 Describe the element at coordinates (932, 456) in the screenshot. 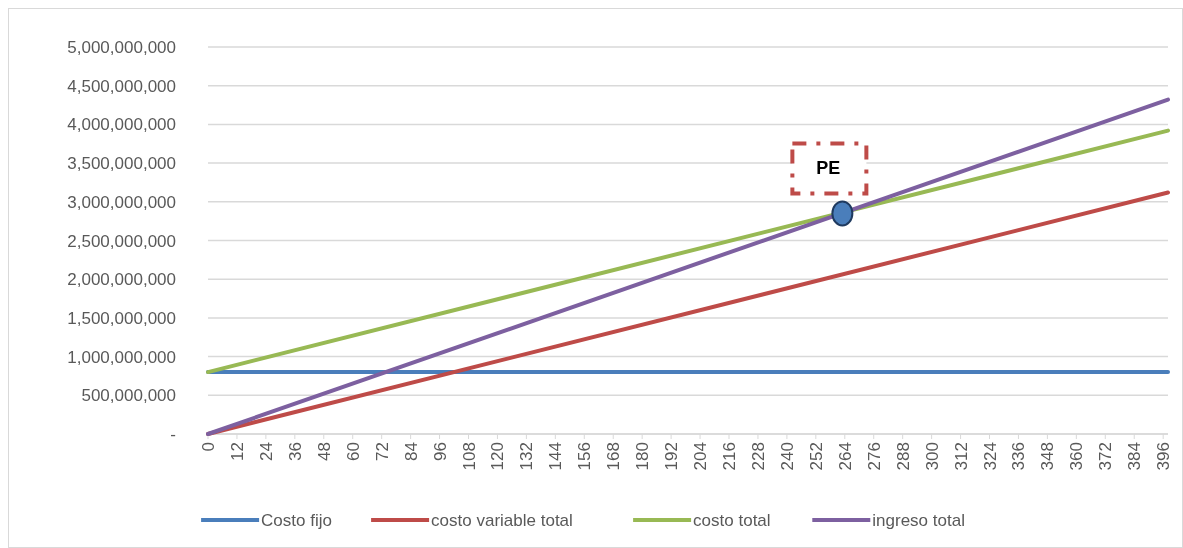

I see `x-tick-label: 300` at that location.